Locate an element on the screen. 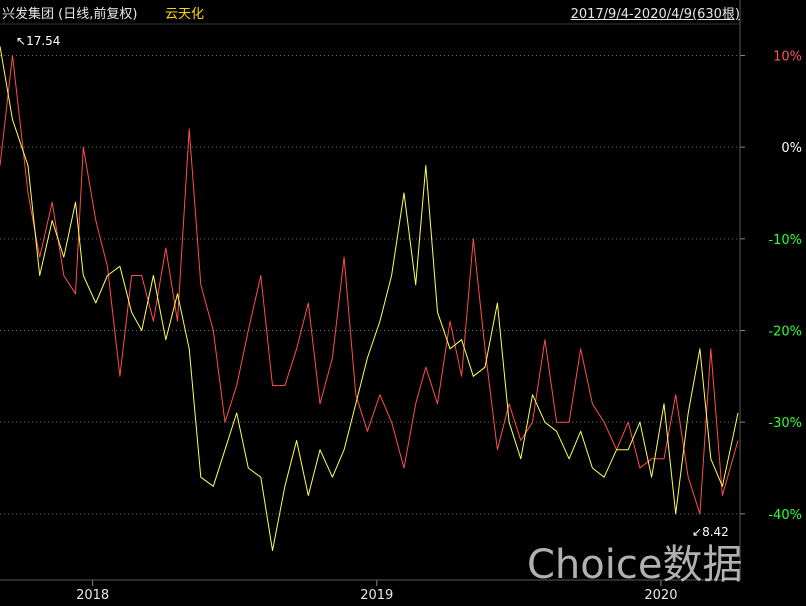 The height and width of the screenshot is (606, 806). y-tick-labels: 10% 0% -10% -20% -30% -40% is located at coordinates (785, 286).